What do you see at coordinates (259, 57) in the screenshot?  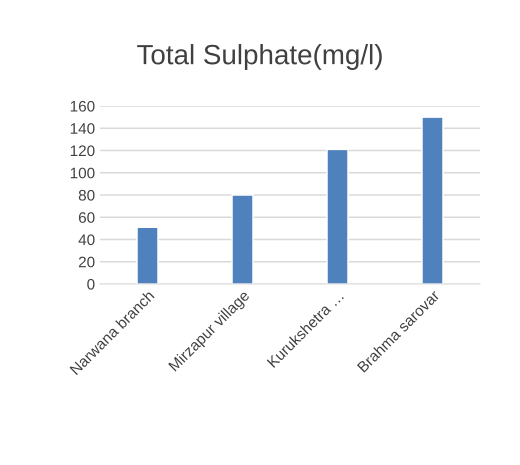 I see `chart-title: Total Sulphate(mg/l)` at bounding box center [259, 57].